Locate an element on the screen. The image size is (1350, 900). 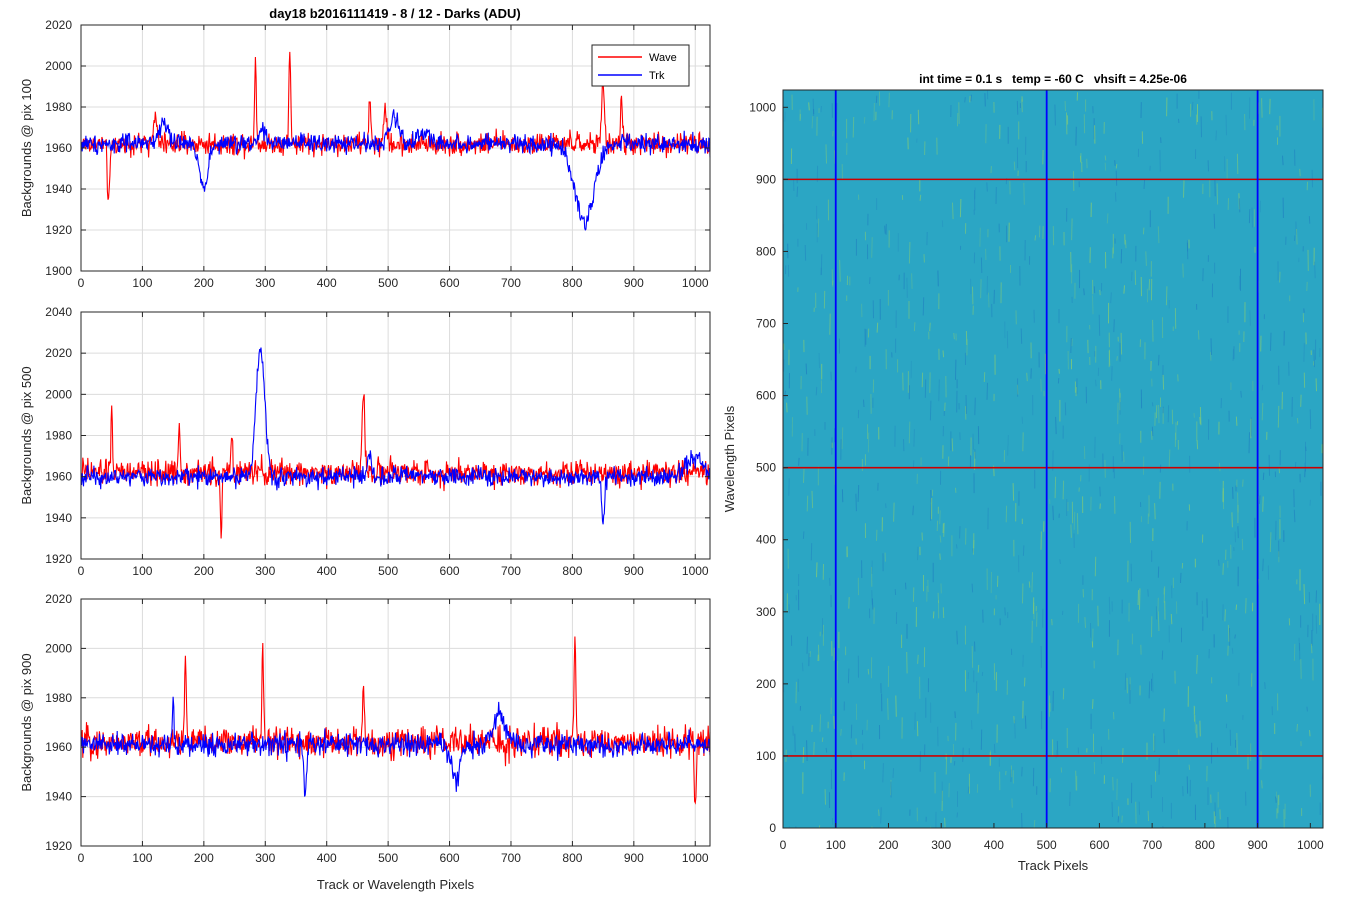
x-tick-label: 300 is located at coordinates (941, 845).